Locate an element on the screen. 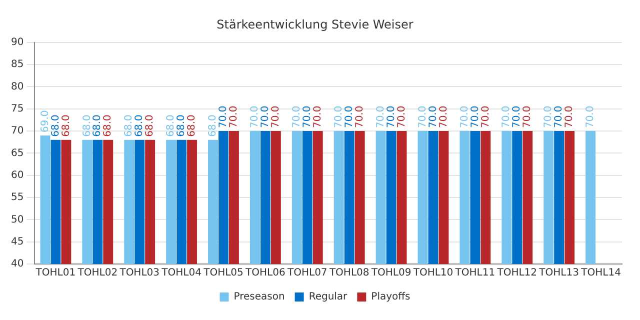 This screenshot has height=320, width=640. x-tick-label: TOHL11 is located at coordinates (475, 273).